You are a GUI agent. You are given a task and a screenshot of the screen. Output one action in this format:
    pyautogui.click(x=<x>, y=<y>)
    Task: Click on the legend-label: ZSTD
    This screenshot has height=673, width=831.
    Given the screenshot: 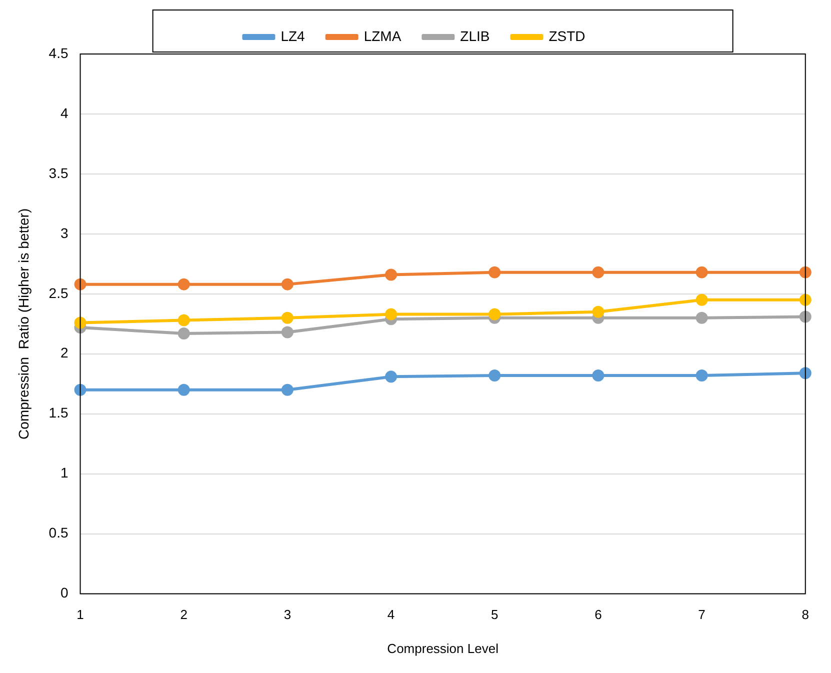 What is the action you would take?
    pyautogui.click(x=567, y=36)
    